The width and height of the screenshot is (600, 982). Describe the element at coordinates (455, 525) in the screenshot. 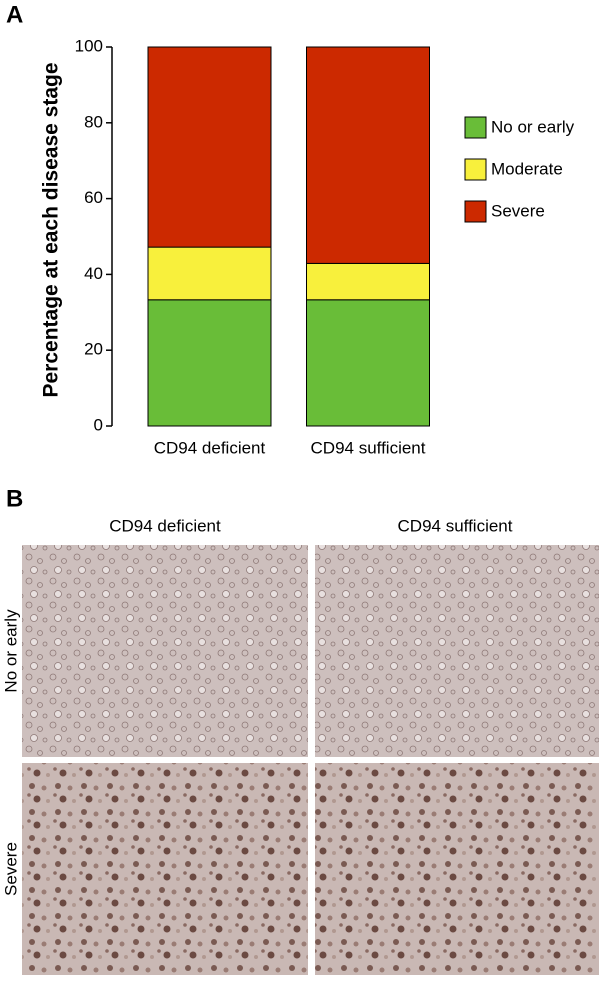

I see `column-header: CD94 sufficient` at that location.